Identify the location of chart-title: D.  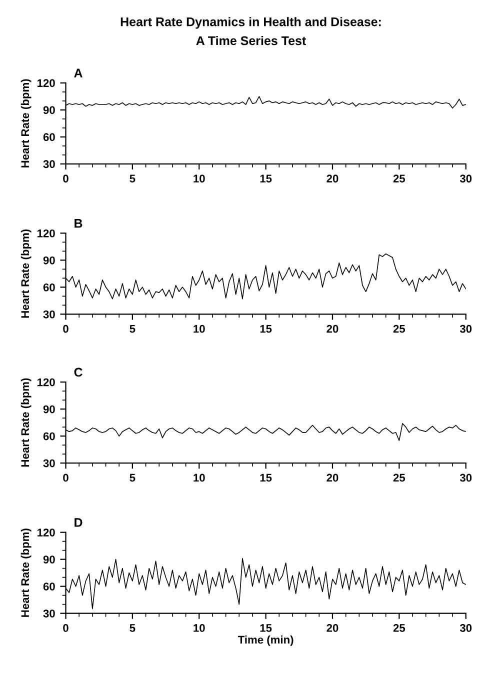
(78, 522).